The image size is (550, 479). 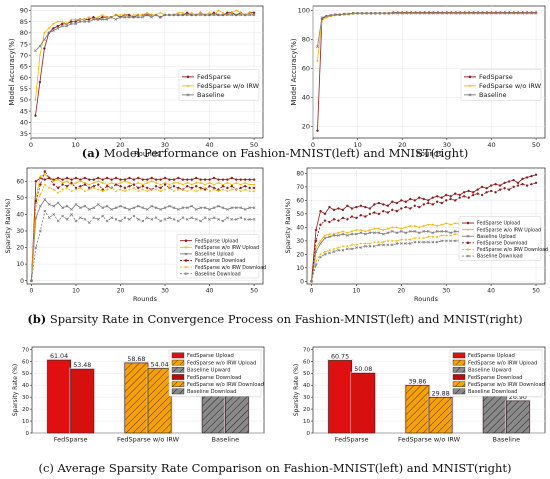 What do you see at coordinates (490, 371) in the screenshot?
I see `legend-entry: Baseline Upward` at bounding box center [490, 371].